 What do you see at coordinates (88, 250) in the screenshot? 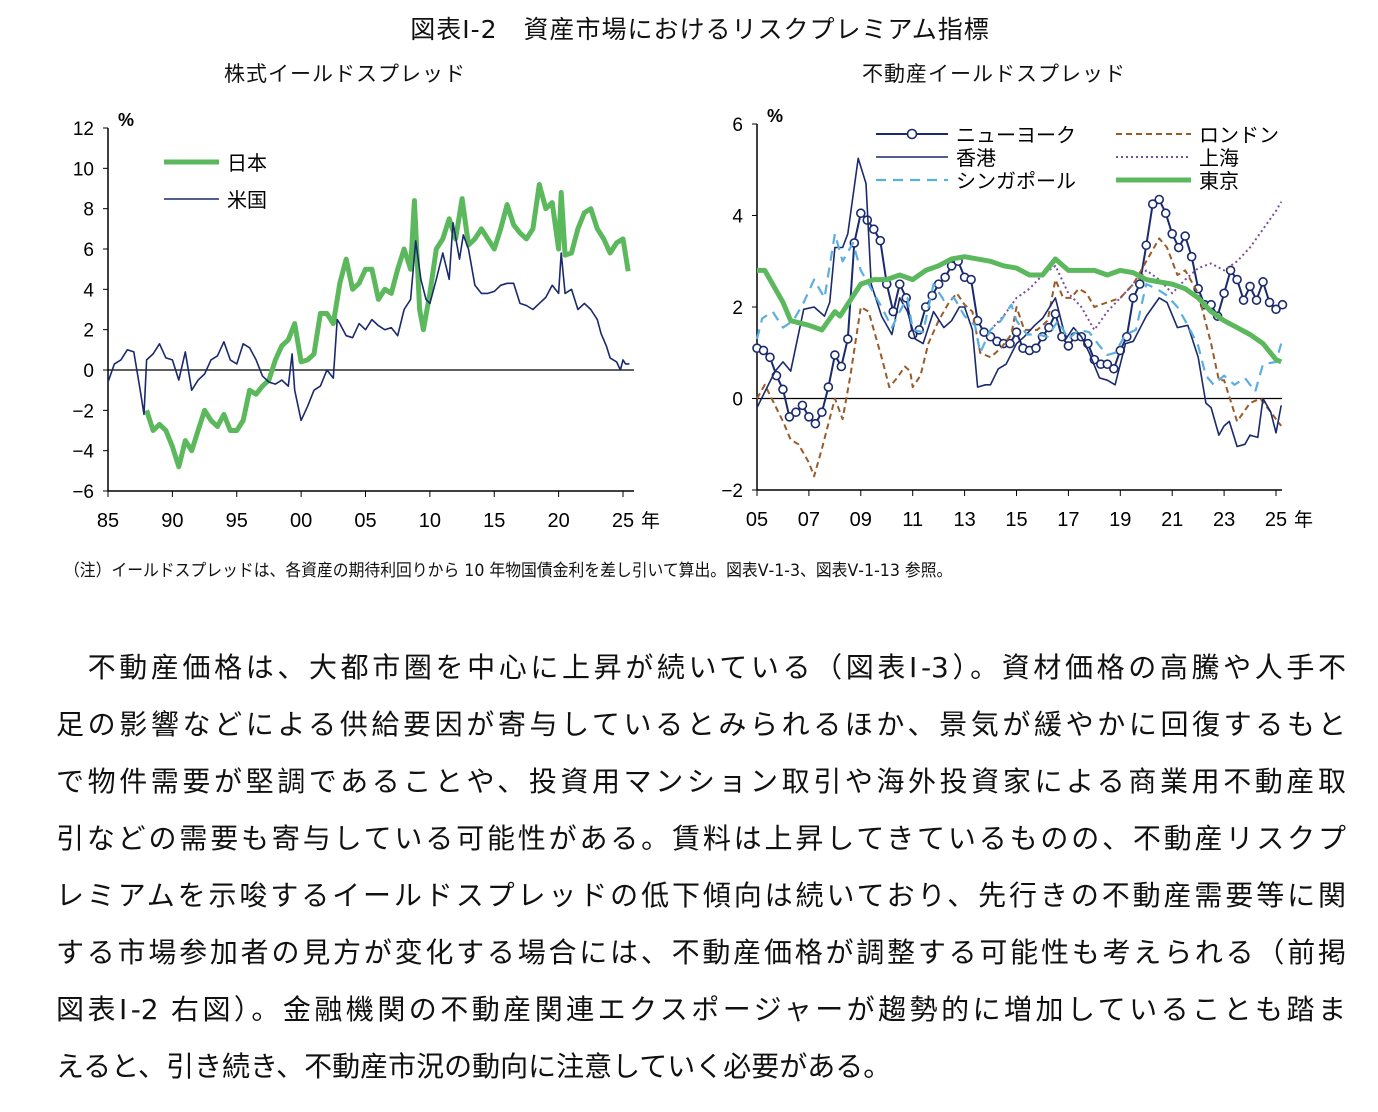
I see `left-y-tick-label: 6` at bounding box center [88, 250].